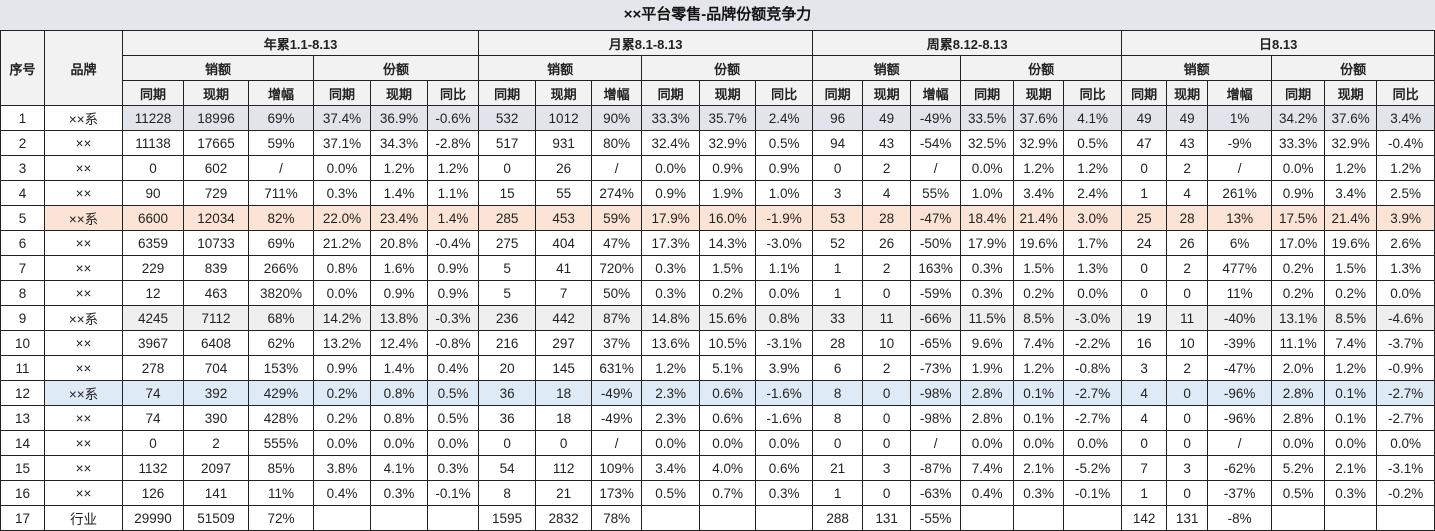 The width and height of the screenshot is (1435, 531). Describe the element at coordinates (987, 143) in the screenshot. I see `row-cell: 32.5%` at that location.